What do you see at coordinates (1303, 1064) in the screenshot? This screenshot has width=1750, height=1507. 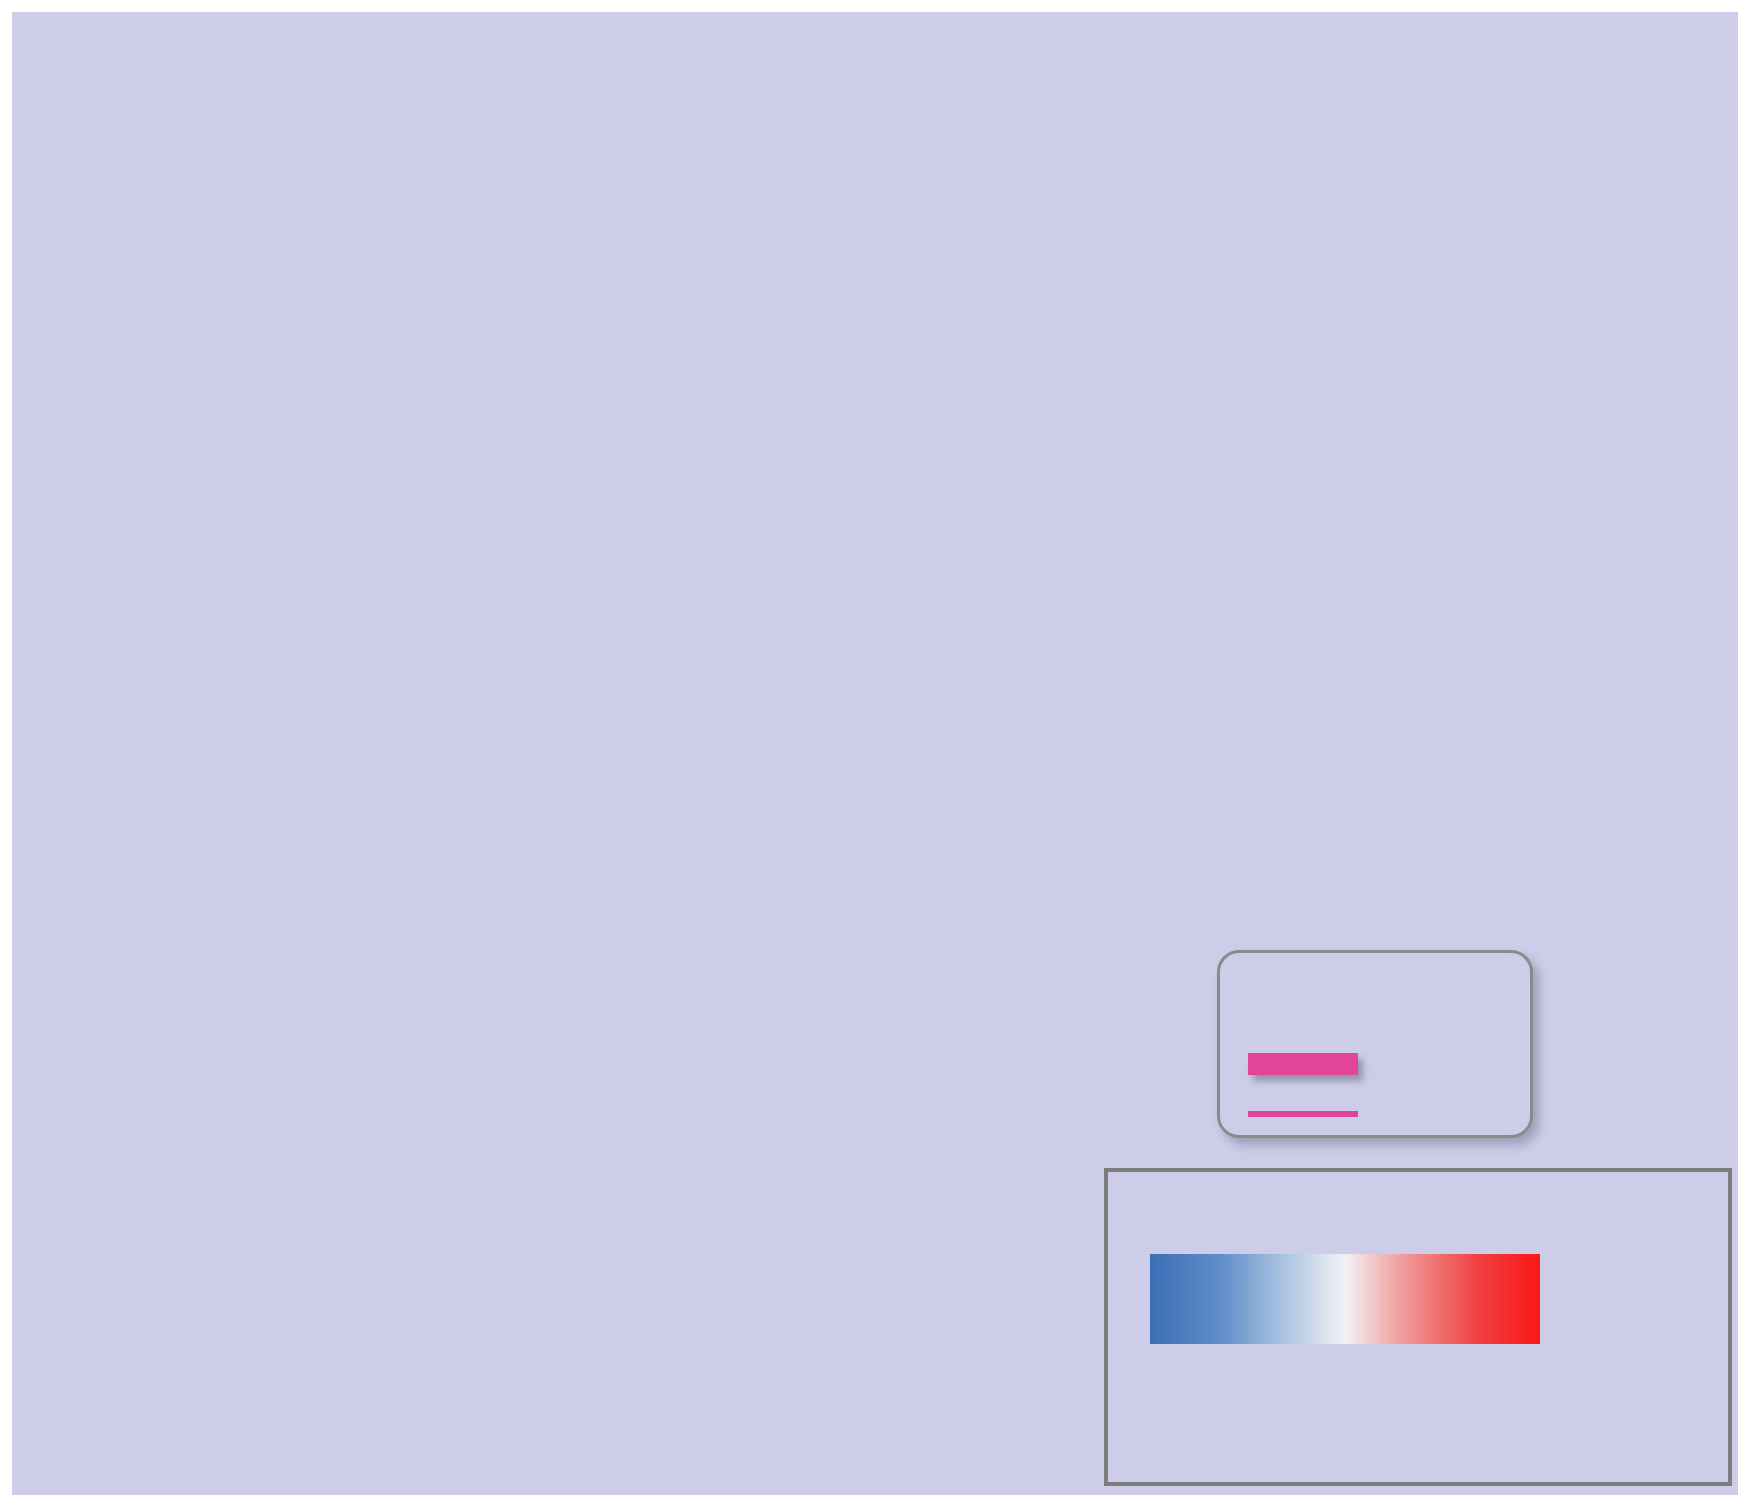 I see `legend-high-swatch` at bounding box center [1303, 1064].